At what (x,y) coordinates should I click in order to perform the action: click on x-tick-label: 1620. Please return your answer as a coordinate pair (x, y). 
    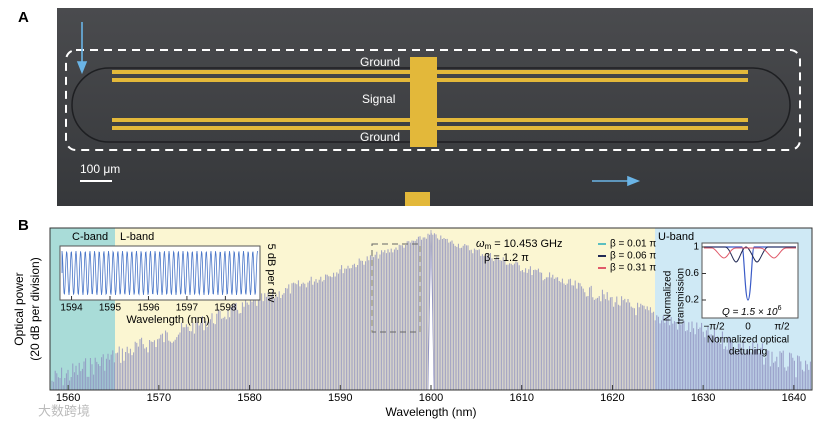
    Looking at the image, I should click on (612, 398).